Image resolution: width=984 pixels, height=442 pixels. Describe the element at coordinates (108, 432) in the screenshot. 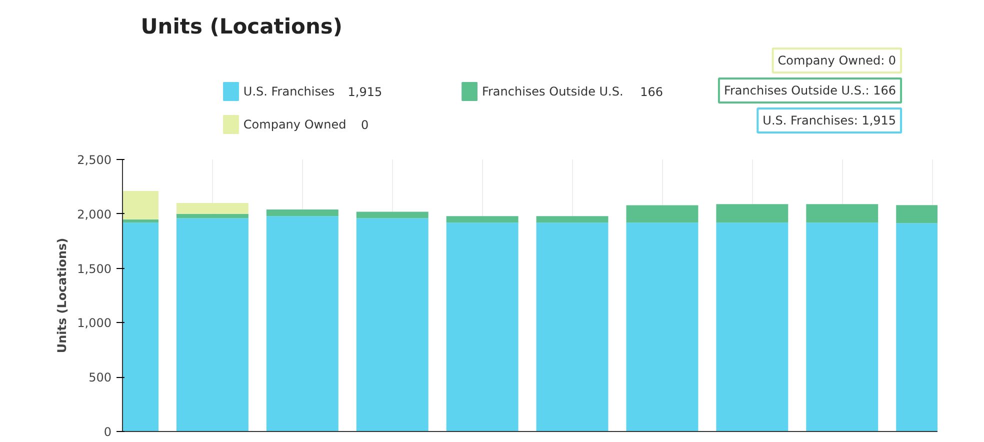

I see `y-tick-label: 0` at that location.